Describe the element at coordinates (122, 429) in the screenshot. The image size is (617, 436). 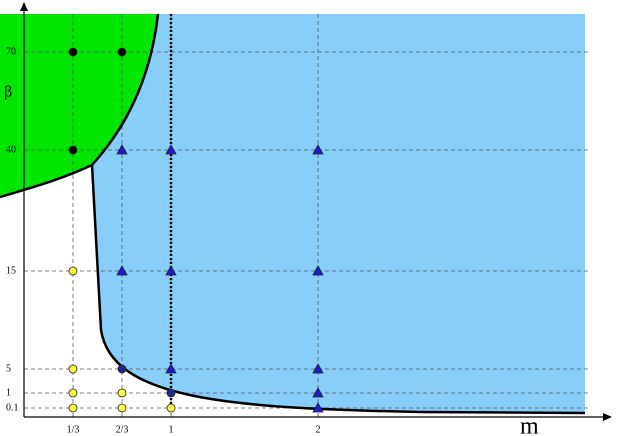
I see `x-tick-label: 2/3` at that location.